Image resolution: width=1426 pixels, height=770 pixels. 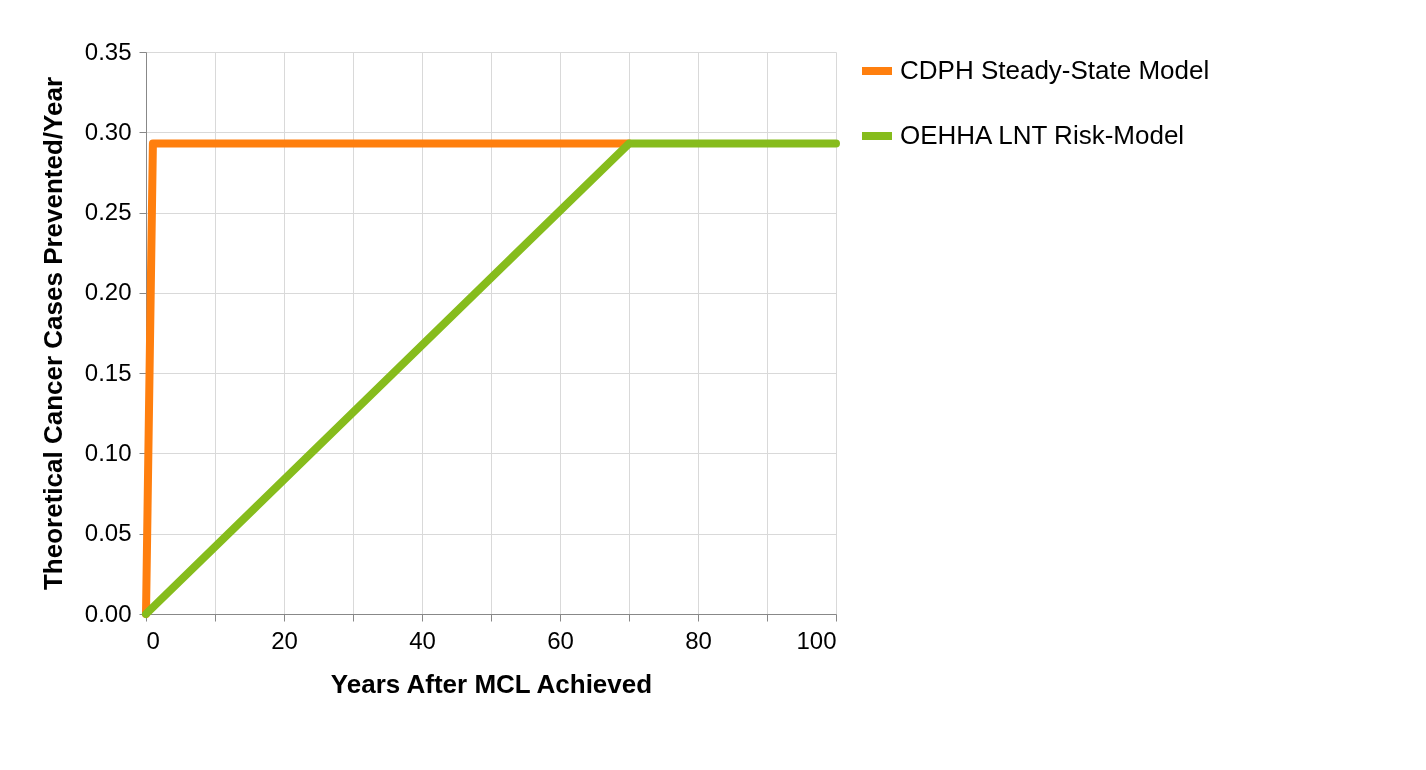 I want to click on x-tick-label: 40, so click(x=422, y=640).